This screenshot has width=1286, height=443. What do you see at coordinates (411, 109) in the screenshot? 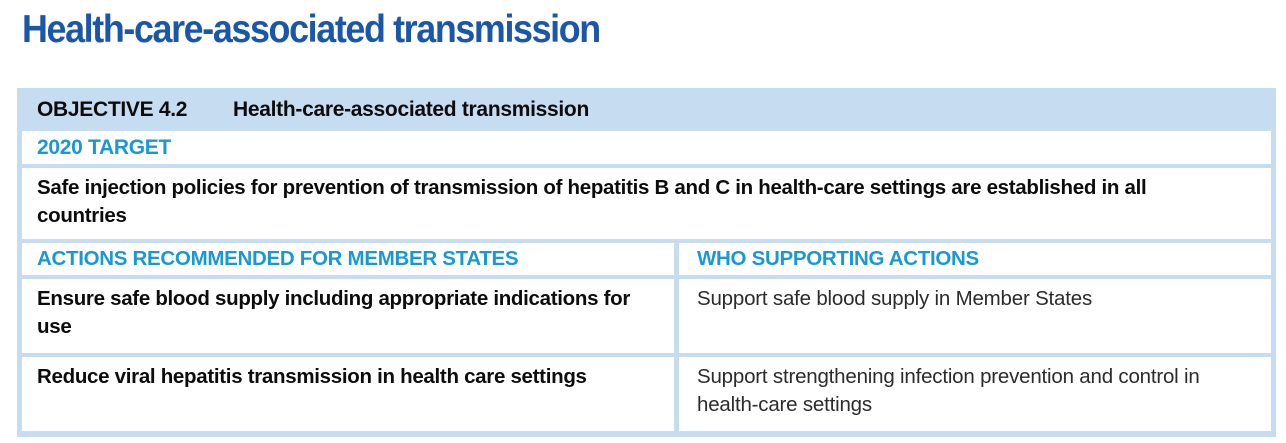
I see `objective-title: Health-care-associated transmission` at bounding box center [411, 109].